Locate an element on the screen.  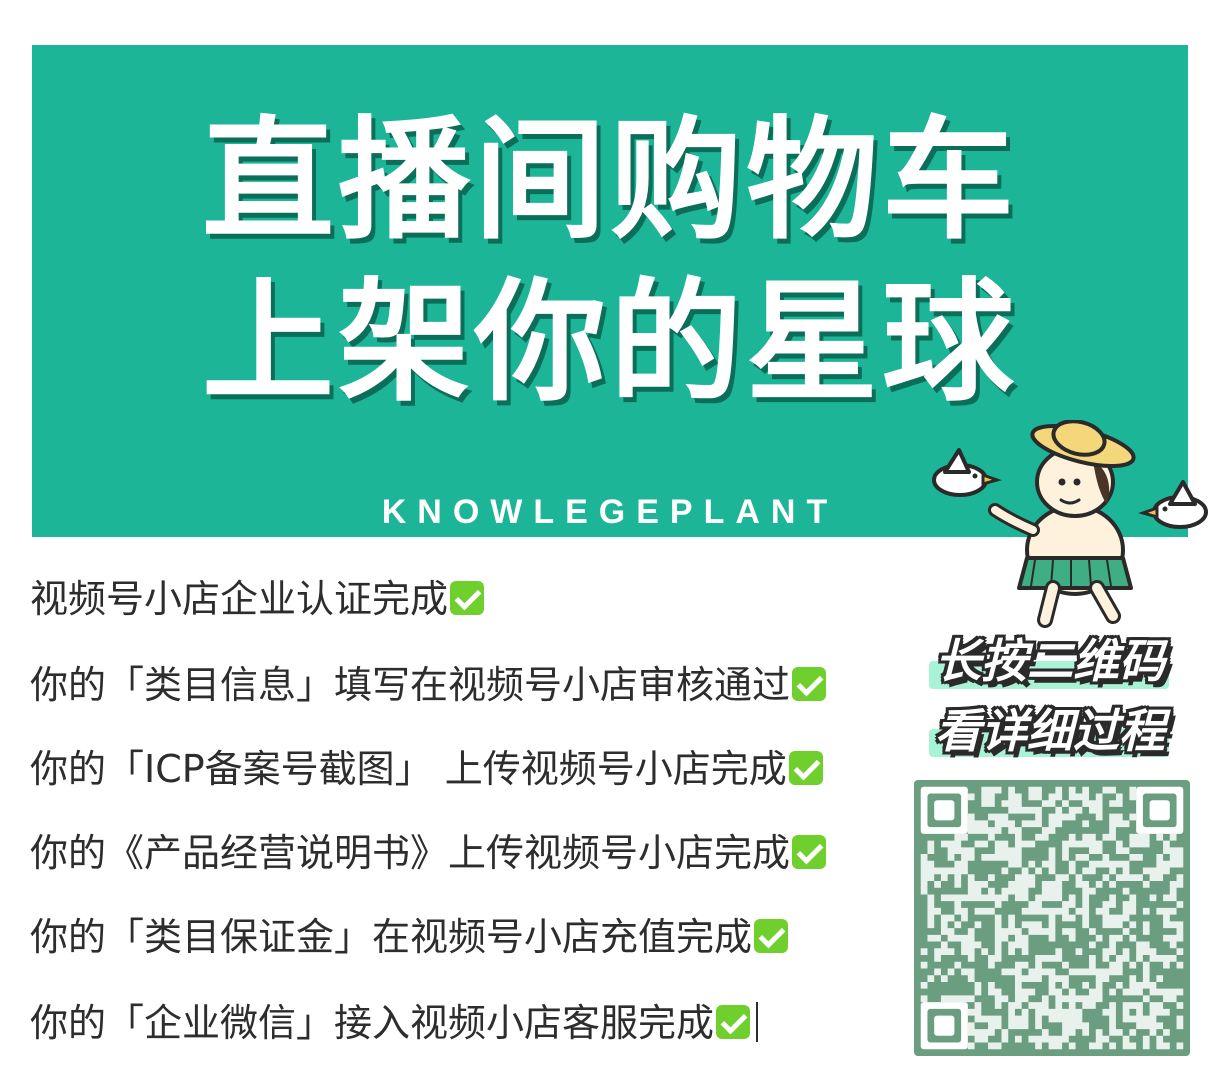
mascot-illustration is located at coordinates (1070, 529).